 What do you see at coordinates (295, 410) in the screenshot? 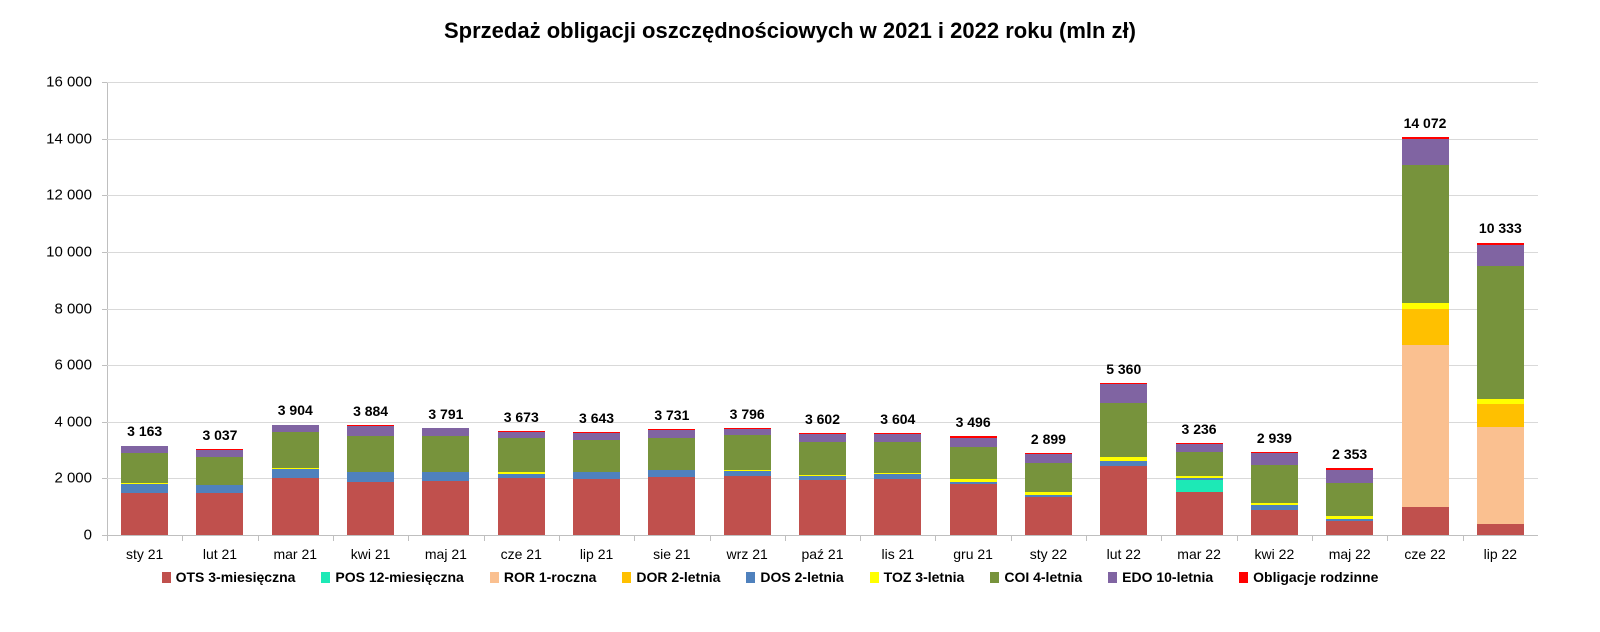
I see `total-label: 3 904` at bounding box center [295, 410].